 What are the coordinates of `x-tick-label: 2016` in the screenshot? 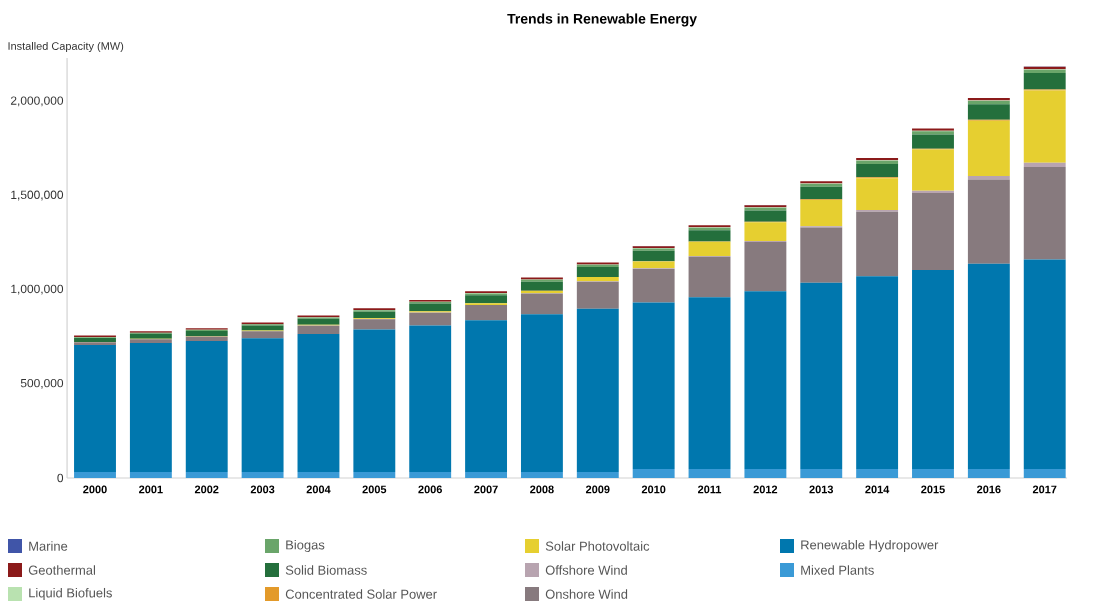 It's located at (989, 489).